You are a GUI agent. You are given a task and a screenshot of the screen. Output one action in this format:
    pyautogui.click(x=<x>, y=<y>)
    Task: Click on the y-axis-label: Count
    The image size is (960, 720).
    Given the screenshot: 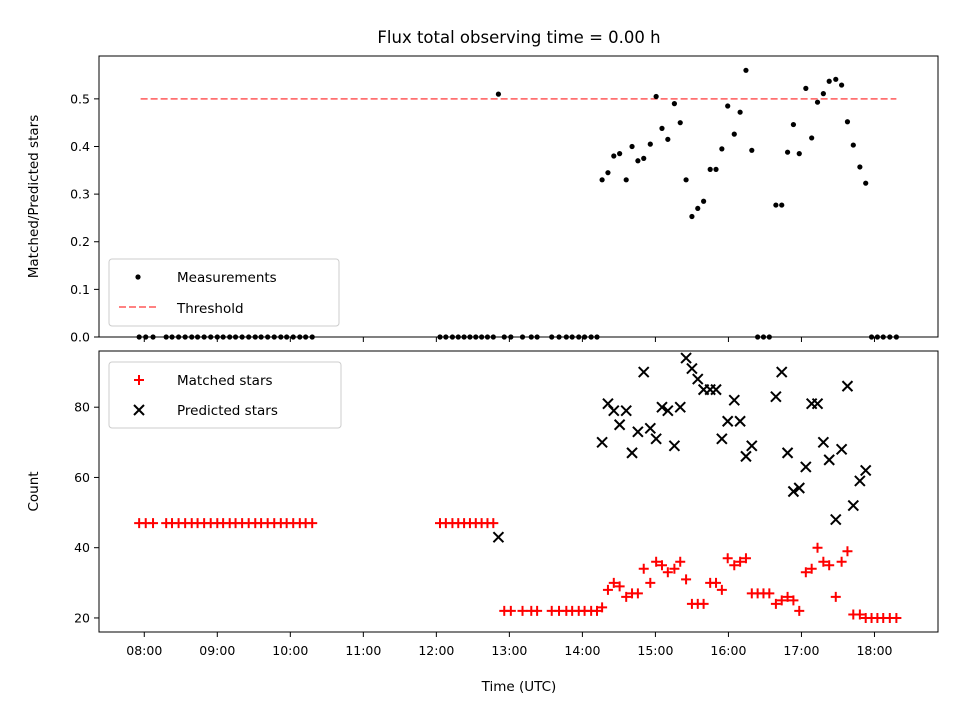 What is the action you would take?
    pyautogui.click(x=34, y=491)
    